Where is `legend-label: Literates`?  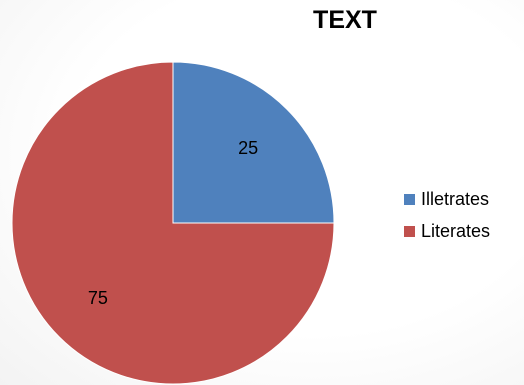 legend-label: Literates is located at coordinates (456, 230).